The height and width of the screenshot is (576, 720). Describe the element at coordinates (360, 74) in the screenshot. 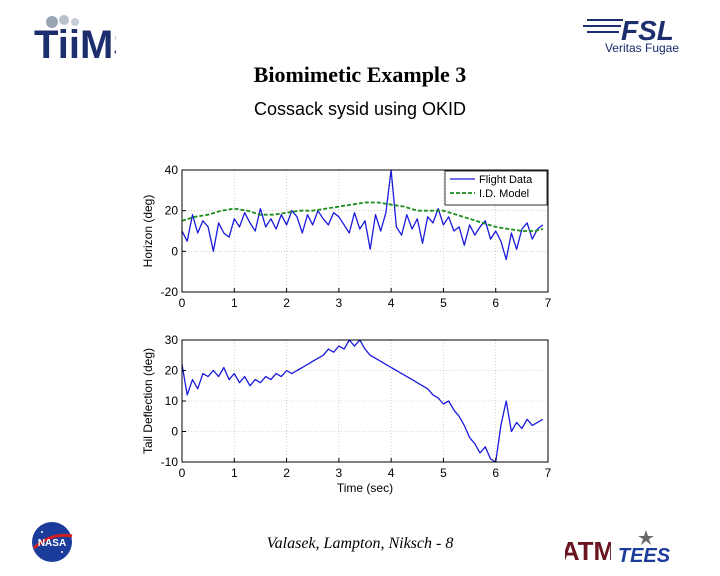

I see `slide-title: Biomimetic Example 3` at that location.